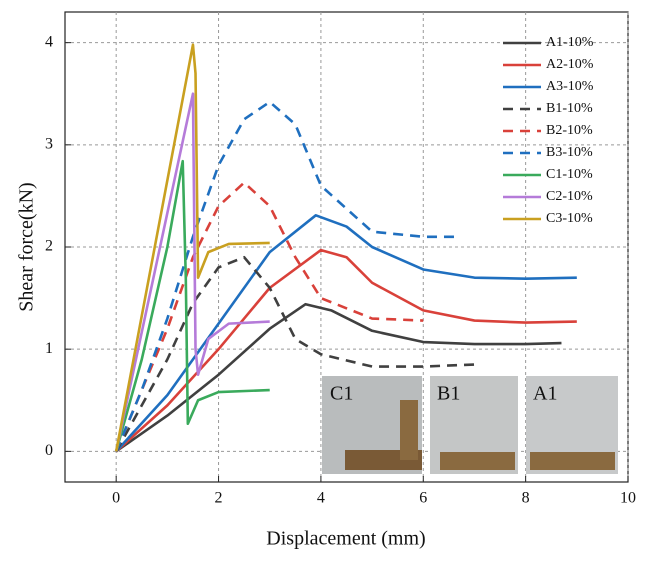 This screenshot has height=566, width=650. What do you see at coordinates (49, 143) in the screenshot?
I see `y-tick-label: 3` at bounding box center [49, 143].